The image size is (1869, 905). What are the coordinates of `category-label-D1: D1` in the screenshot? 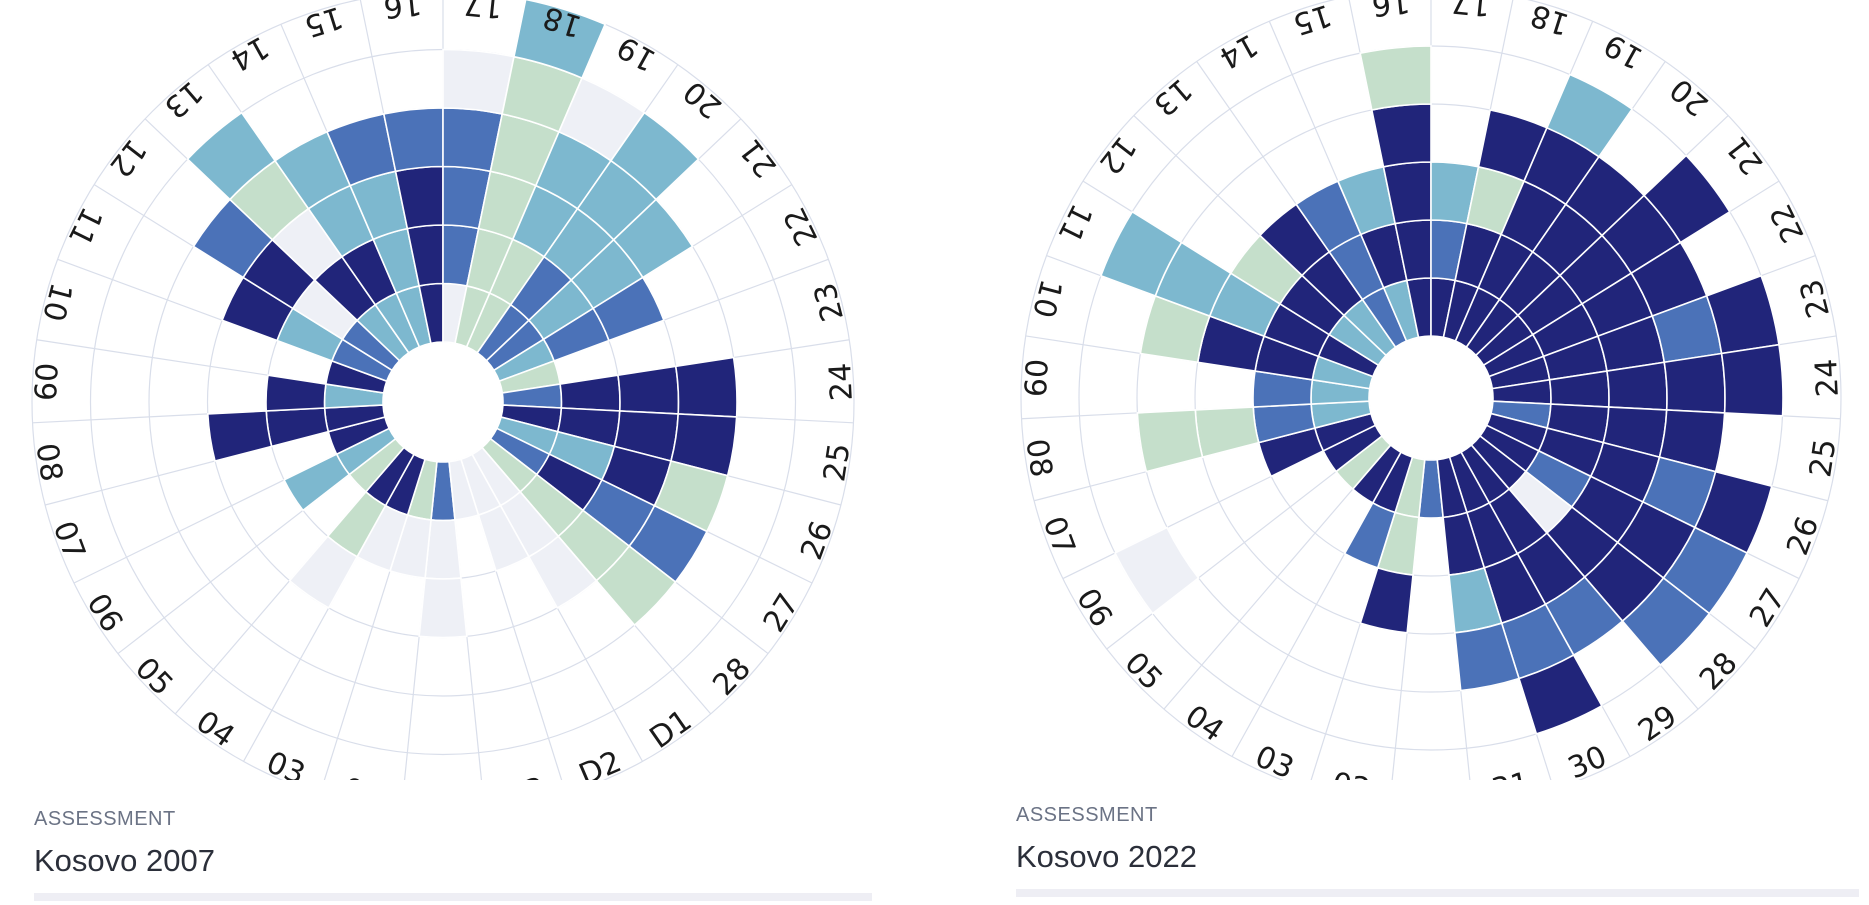 It's located at (671, 729).